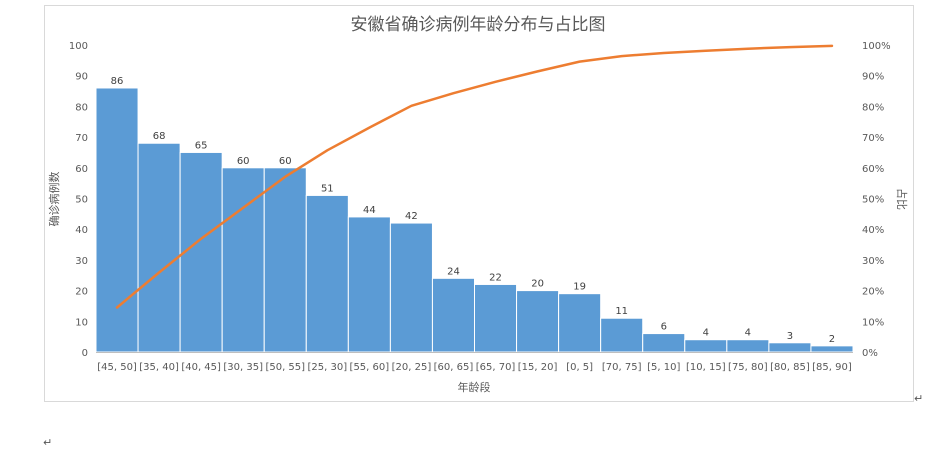  Describe the element at coordinates (870, 353) in the screenshot. I see `y2-tick-label: 0%` at that location.